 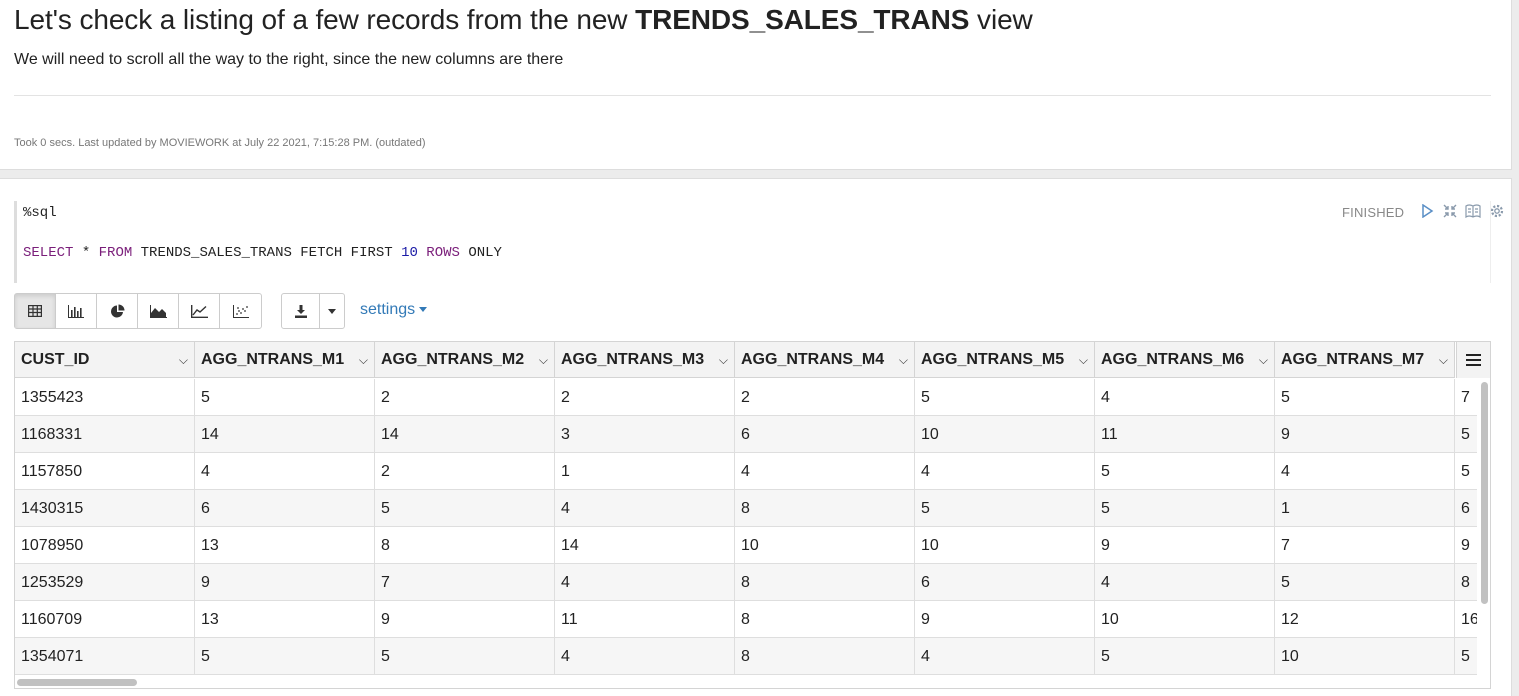 I want to click on table-cell: 7, so click(x=1365, y=545).